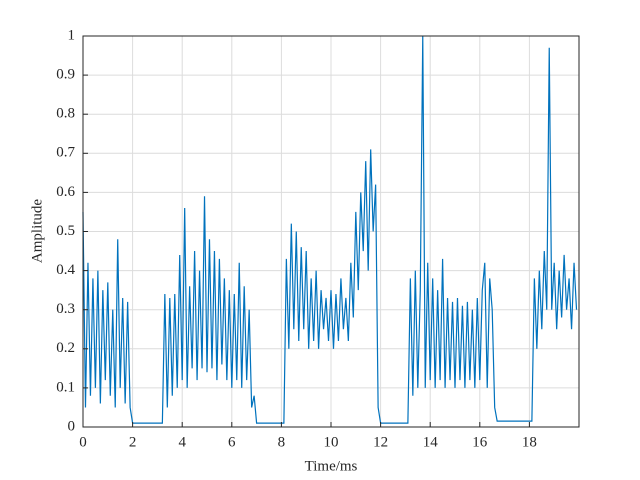 The image size is (640, 480). What do you see at coordinates (65, 231) in the screenshot?
I see `y-tick-label: 0.5` at bounding box center [65, 231].